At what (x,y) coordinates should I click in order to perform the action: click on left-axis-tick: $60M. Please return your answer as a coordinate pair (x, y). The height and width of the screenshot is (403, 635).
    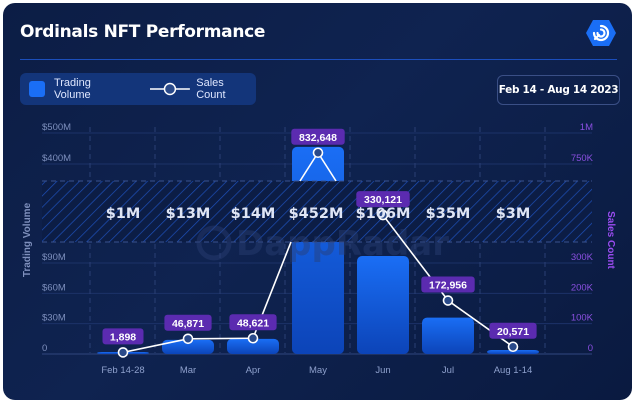
    Looking at the image, I should click on (54, 287).